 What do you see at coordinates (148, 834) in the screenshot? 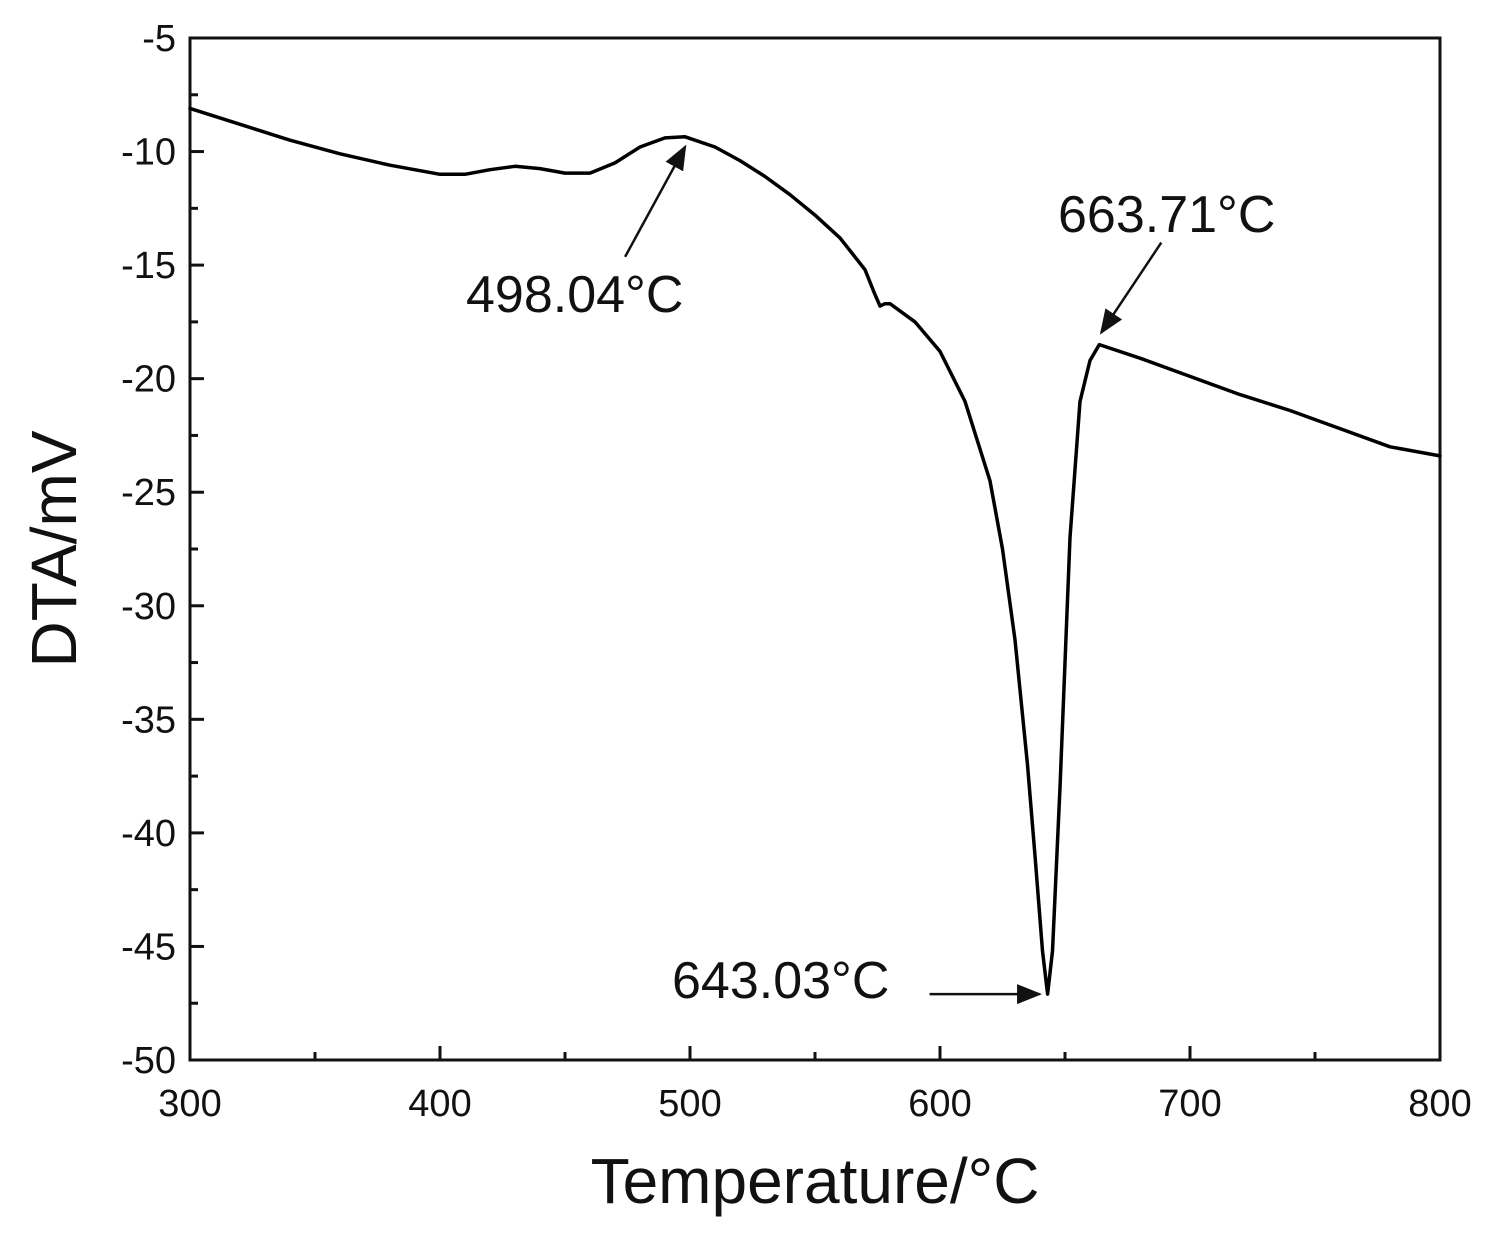
I see `y-tick-label: -40` at bounding box center [148, 834].